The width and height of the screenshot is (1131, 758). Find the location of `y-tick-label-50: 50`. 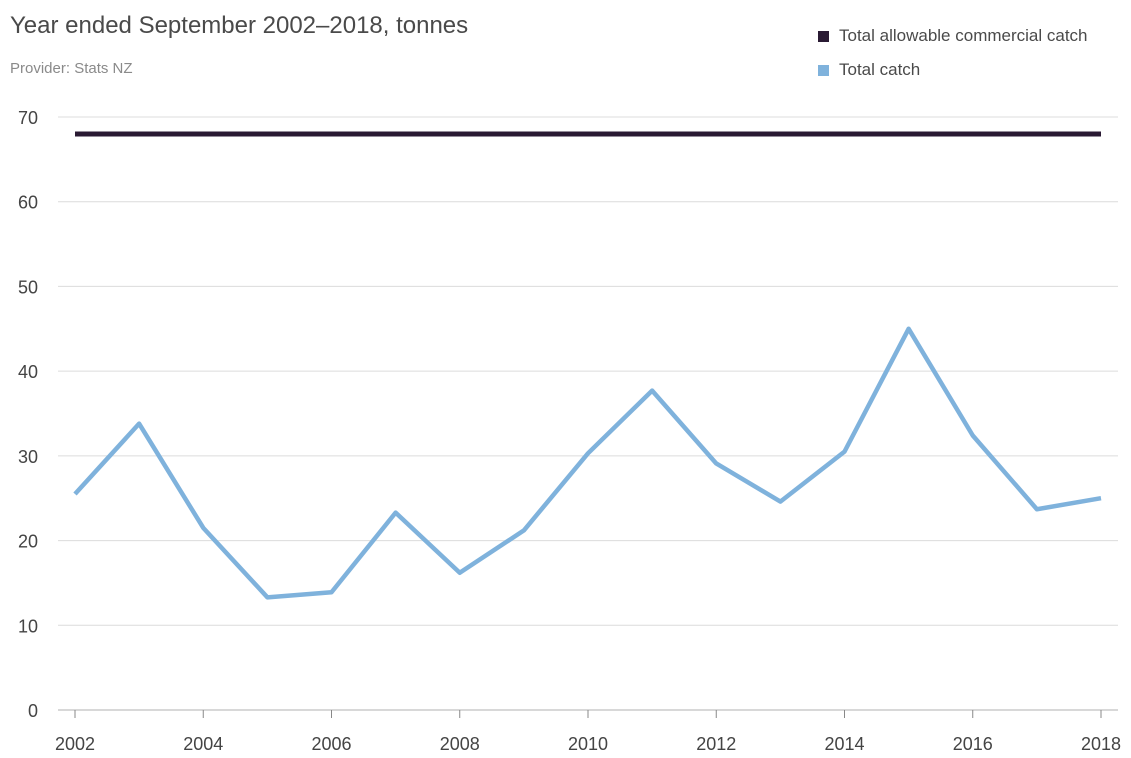

y-tick-label-50: 50 is located at coordinates (28, 287).